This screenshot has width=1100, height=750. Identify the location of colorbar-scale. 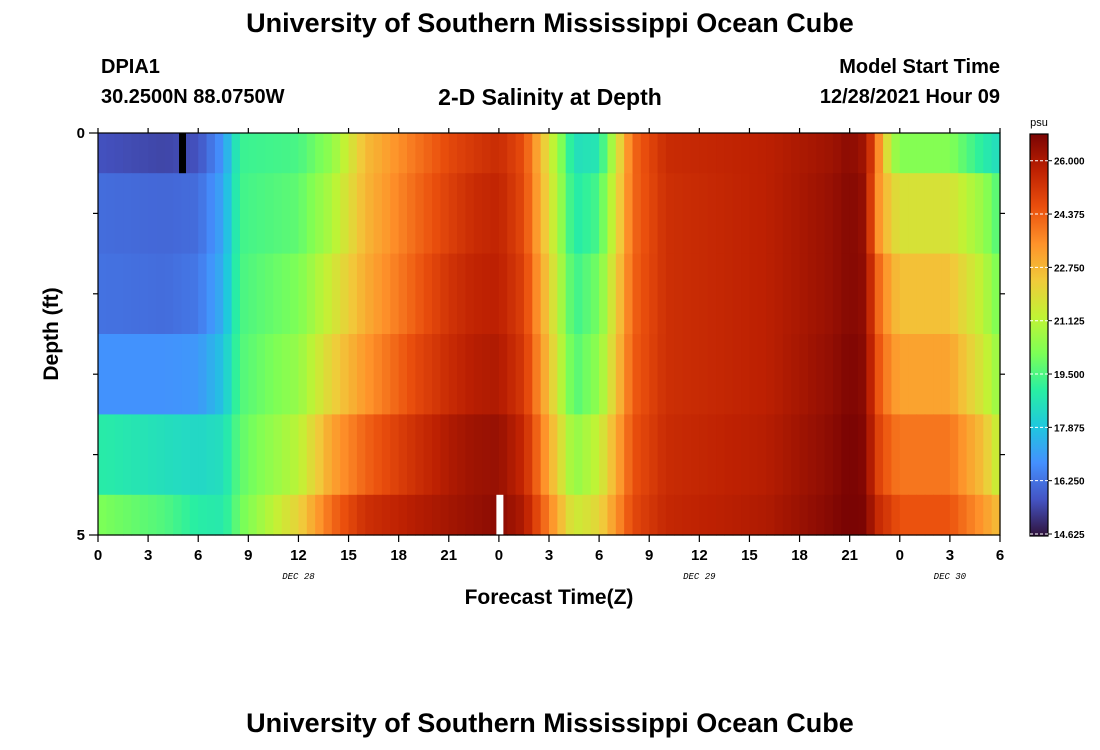
(1039, 335).